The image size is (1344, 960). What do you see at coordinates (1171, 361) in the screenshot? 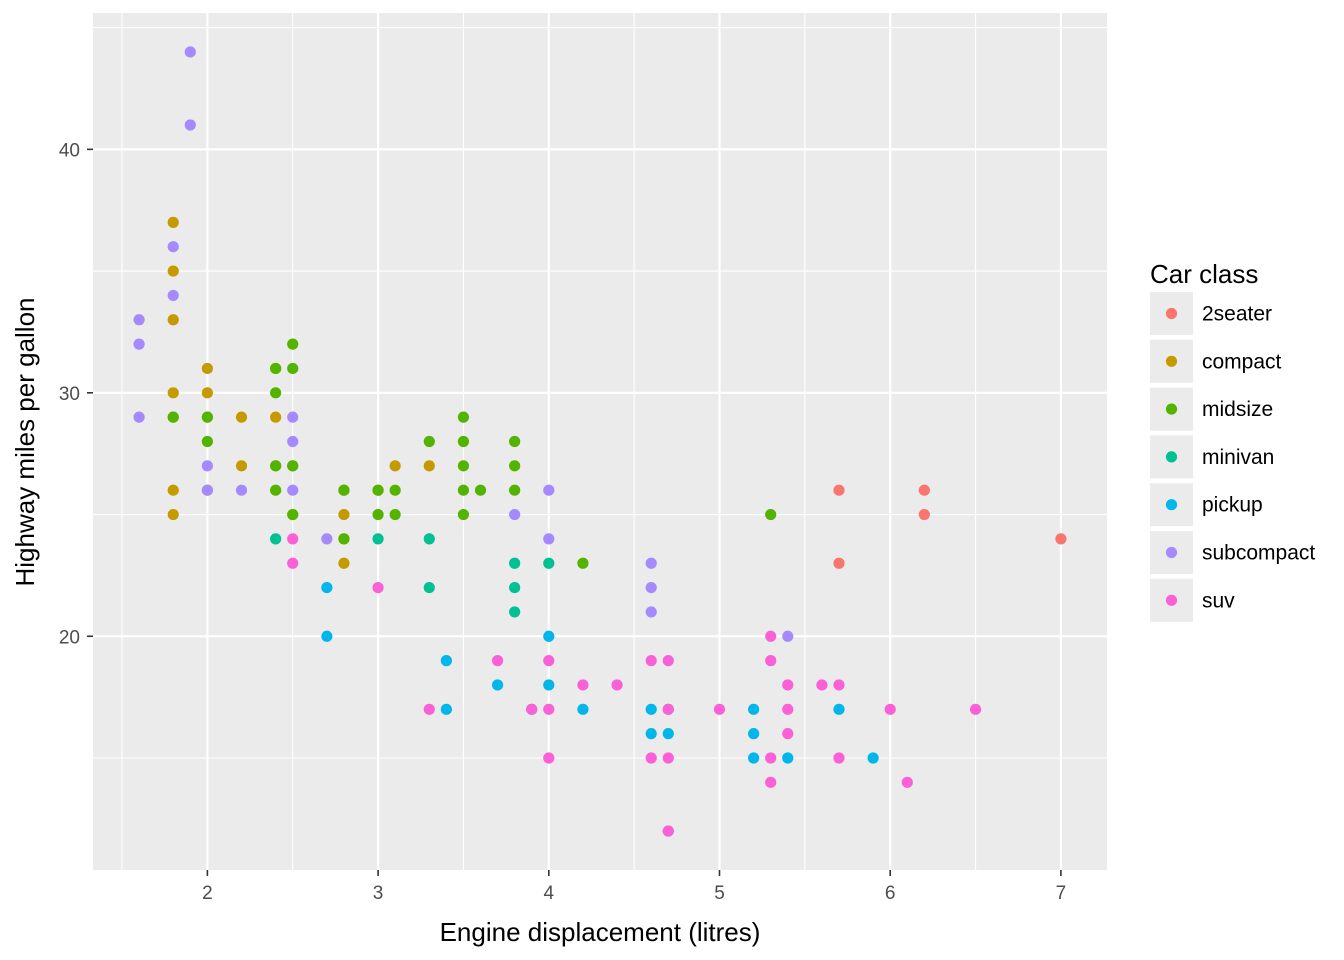
I see `legend-marker-compact` at bounding box center [1171, 361].